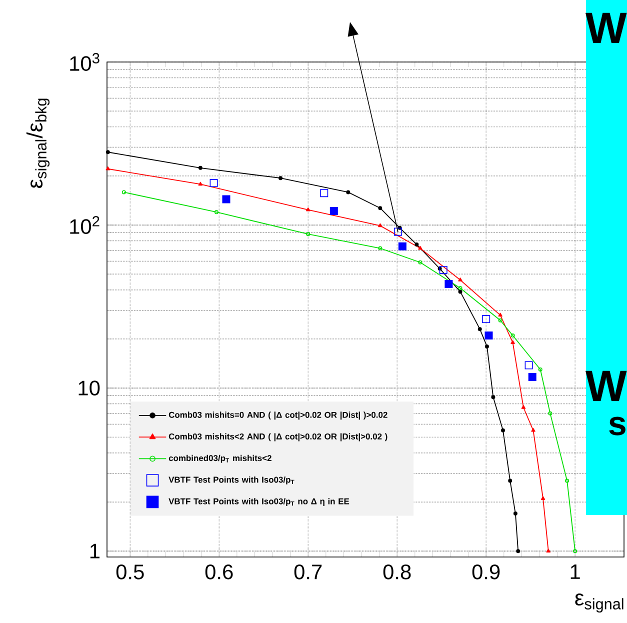  Describe the element at coordinates (259, 502) in the screenshot. I see `legend-label: VBTF Test Points with Iso03/p$_{T}$ no Δ η in EE` at that location.